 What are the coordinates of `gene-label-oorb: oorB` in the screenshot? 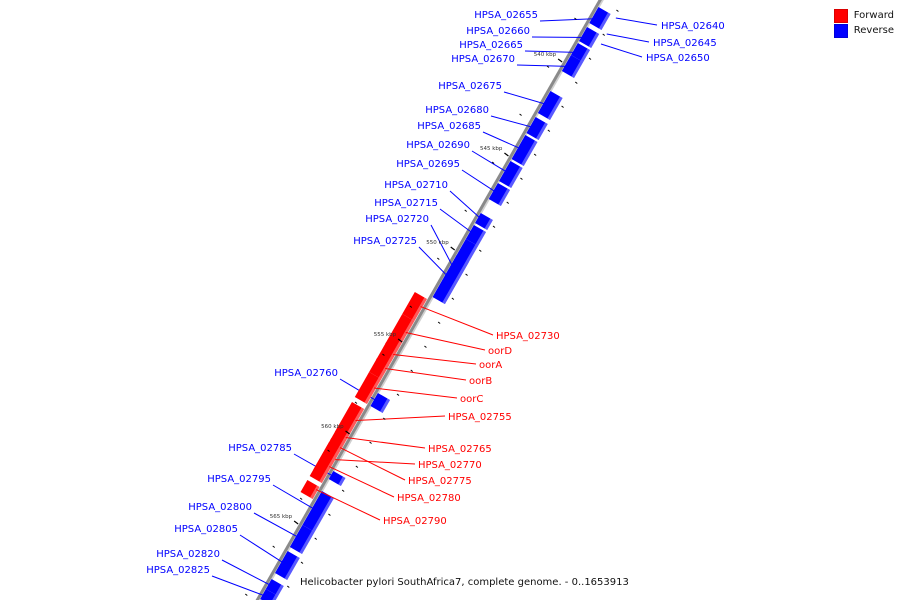 It's located at (480, 381).